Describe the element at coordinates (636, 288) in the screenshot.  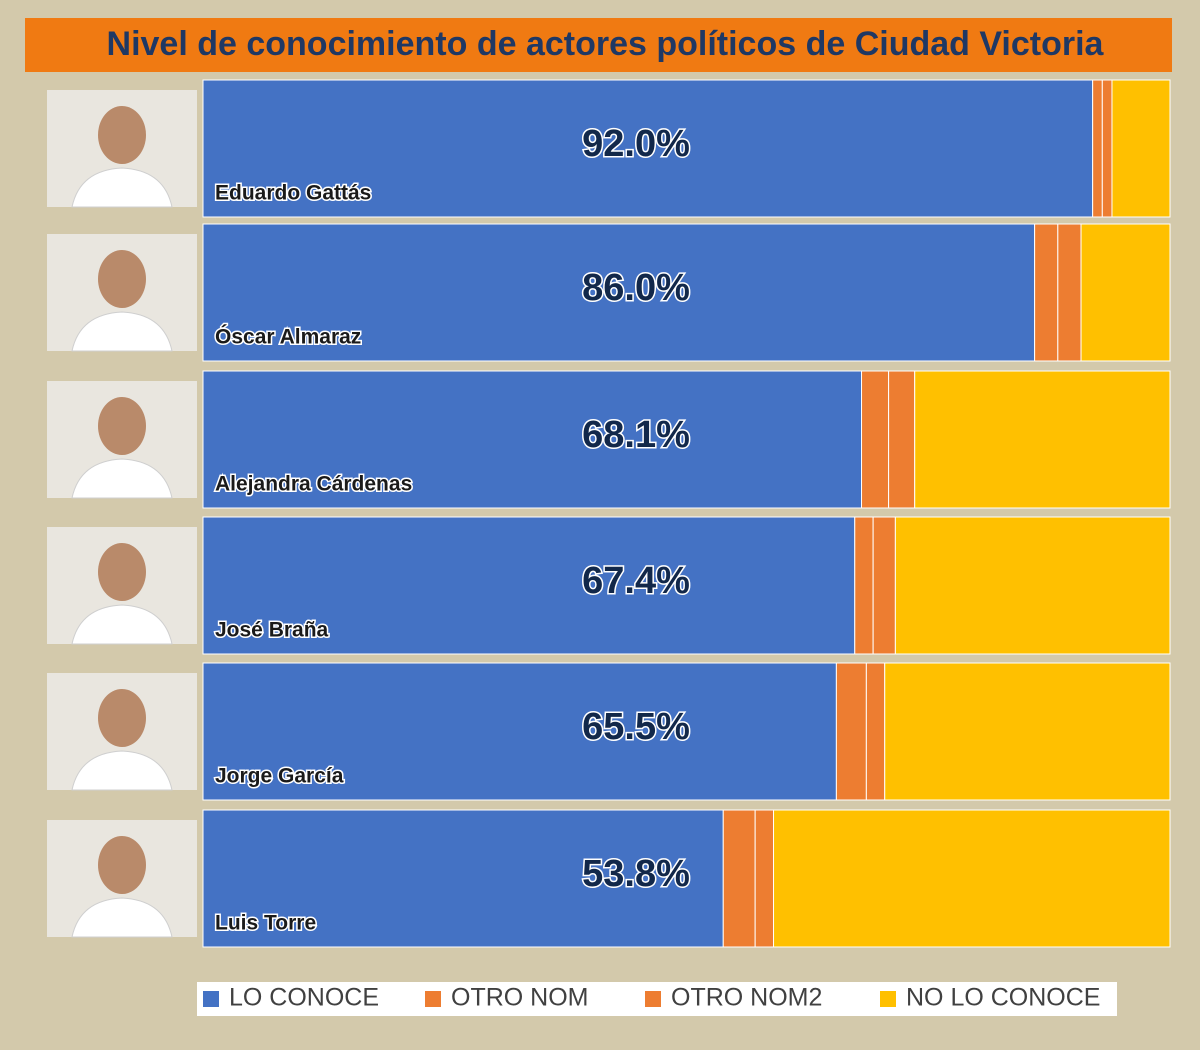
I see `value-label: 86.0%` at that location.